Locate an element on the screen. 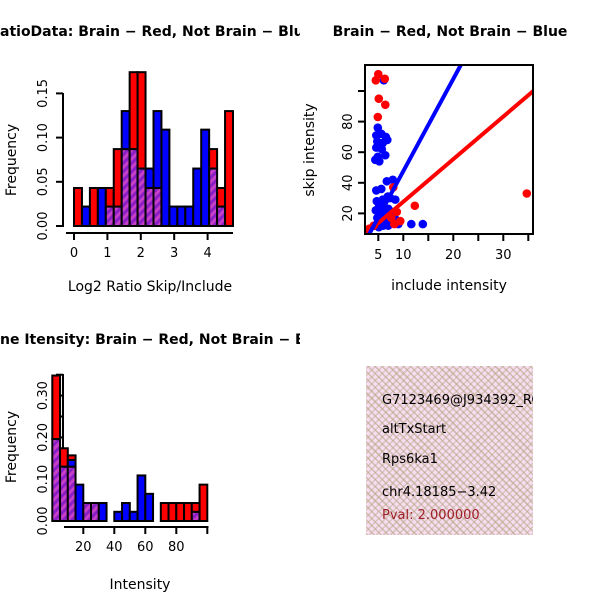  axis-ticks is located at coordinates (444, 165).